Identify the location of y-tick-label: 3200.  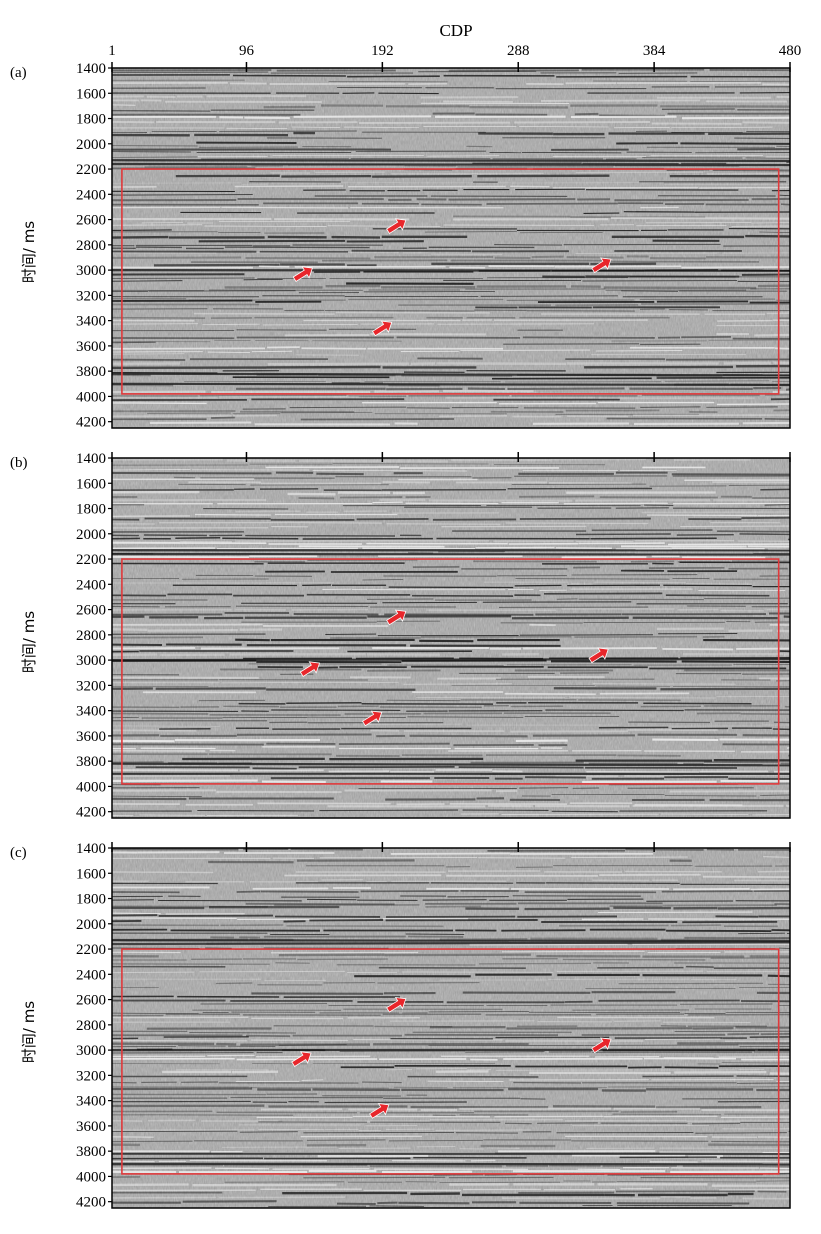
(91, 686).